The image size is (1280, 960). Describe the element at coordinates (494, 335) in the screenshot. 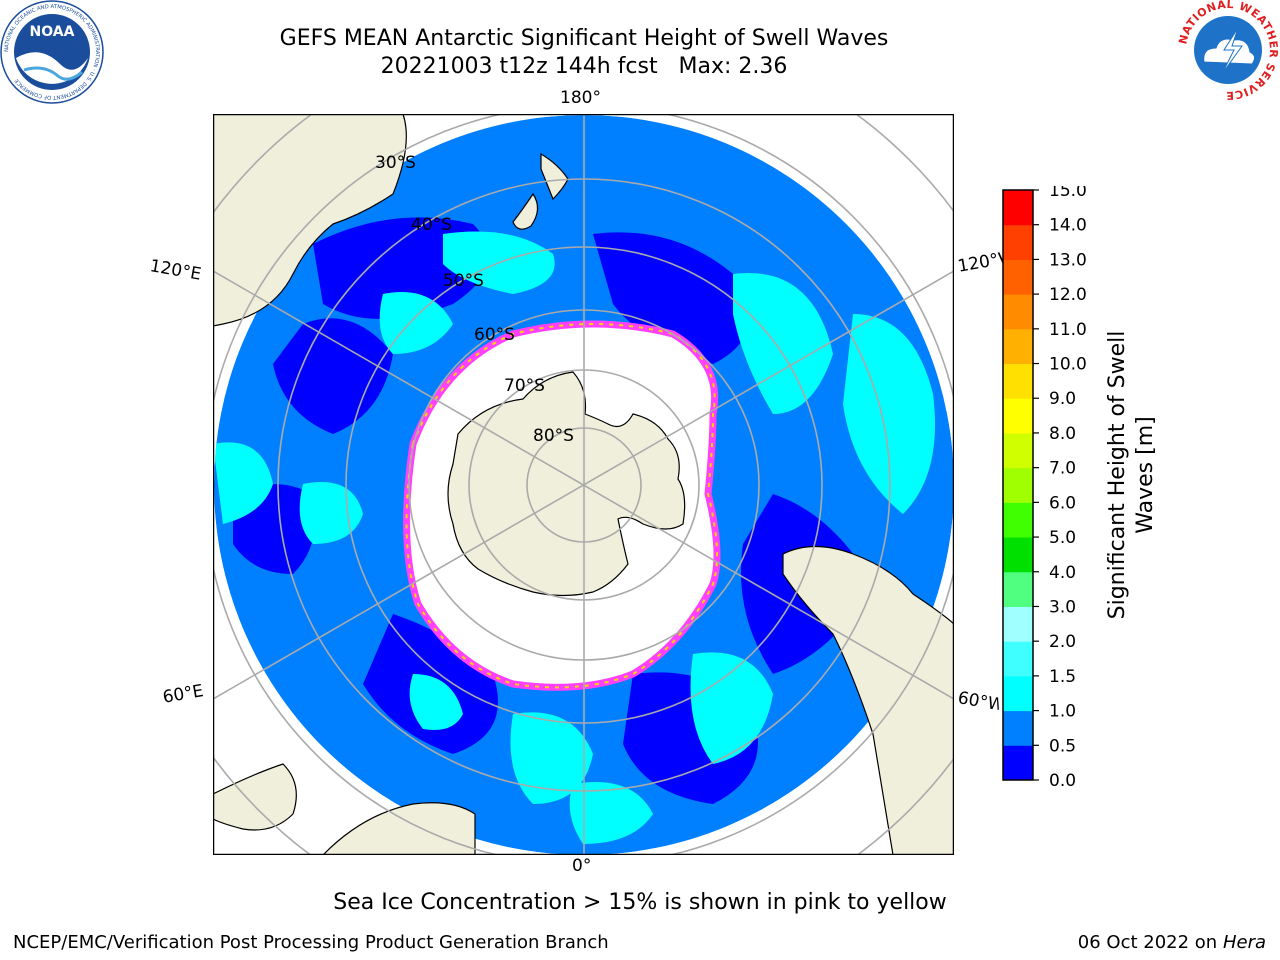

I see `lat-label-60s: 60°S` at that location.